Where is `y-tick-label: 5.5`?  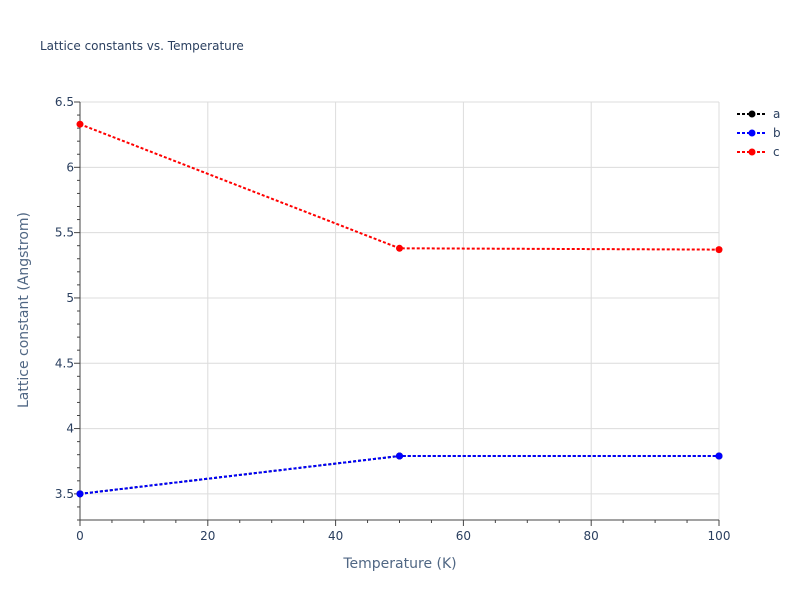 y-tick-label: 5.5 is located at coordinates (64, 233).